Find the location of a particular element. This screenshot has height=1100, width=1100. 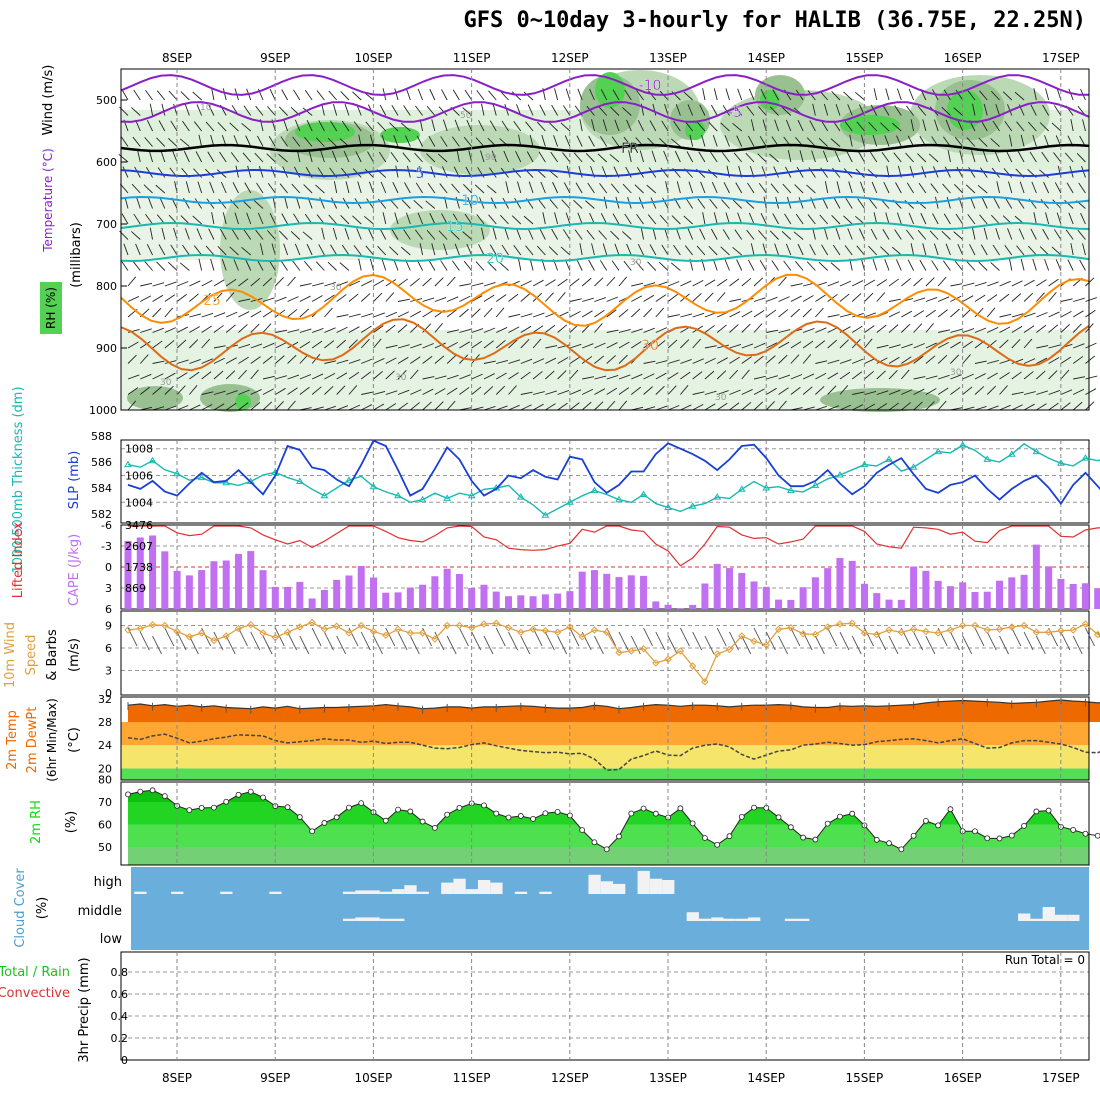

temperature-contour-line is located at coordinates (605, 148).